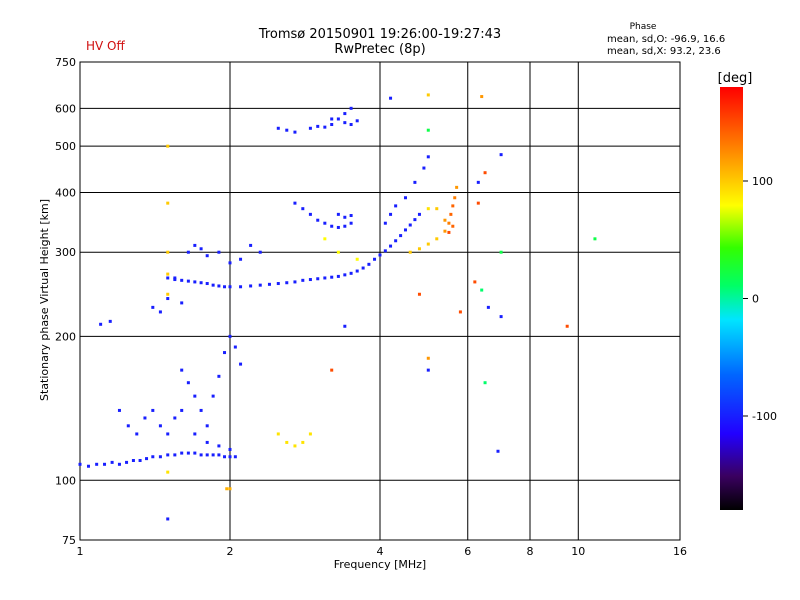 The image size is (800, 600). I want to click on phase-title: Phase, so click(643, 27).